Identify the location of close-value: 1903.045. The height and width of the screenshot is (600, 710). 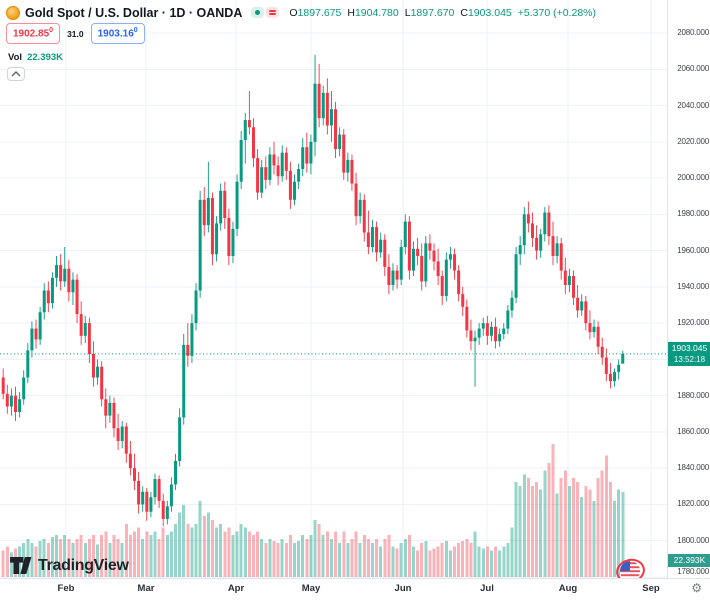
(489, 12).